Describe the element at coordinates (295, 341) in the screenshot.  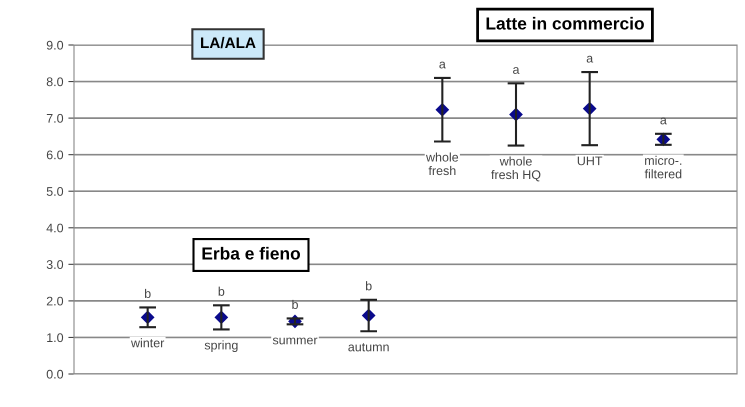
I see `x-tick-label: summer` at that location.